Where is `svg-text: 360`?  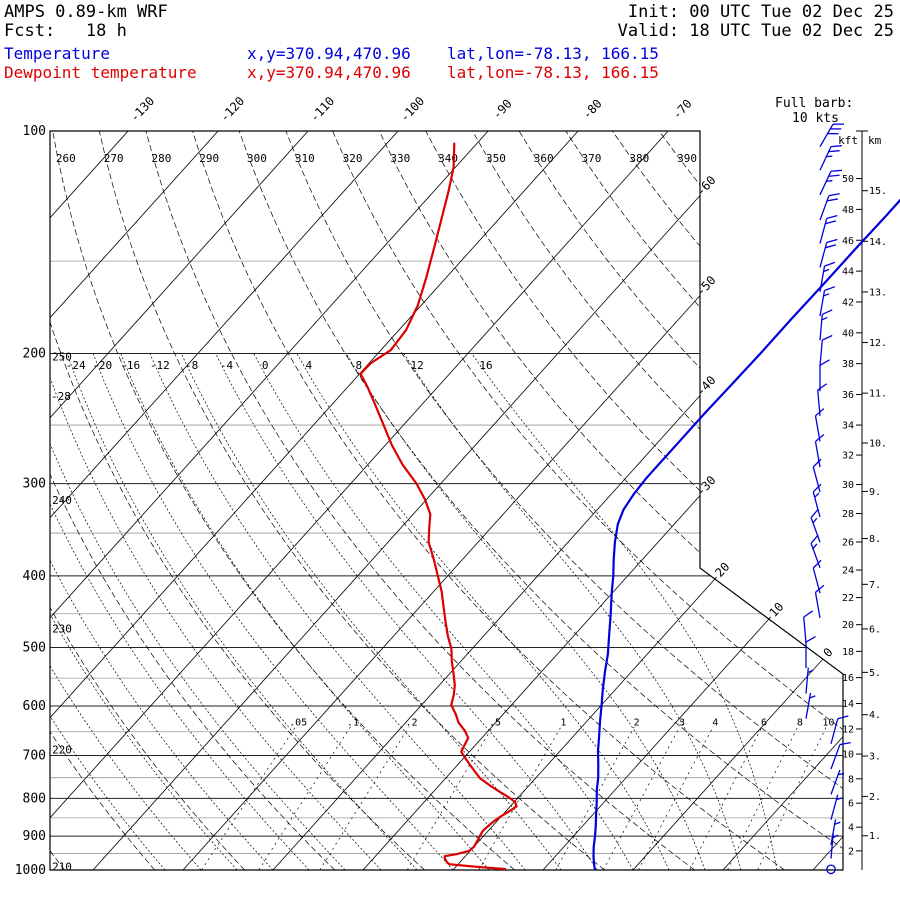 svg-text: 360 is located at coordinates (544, 158).